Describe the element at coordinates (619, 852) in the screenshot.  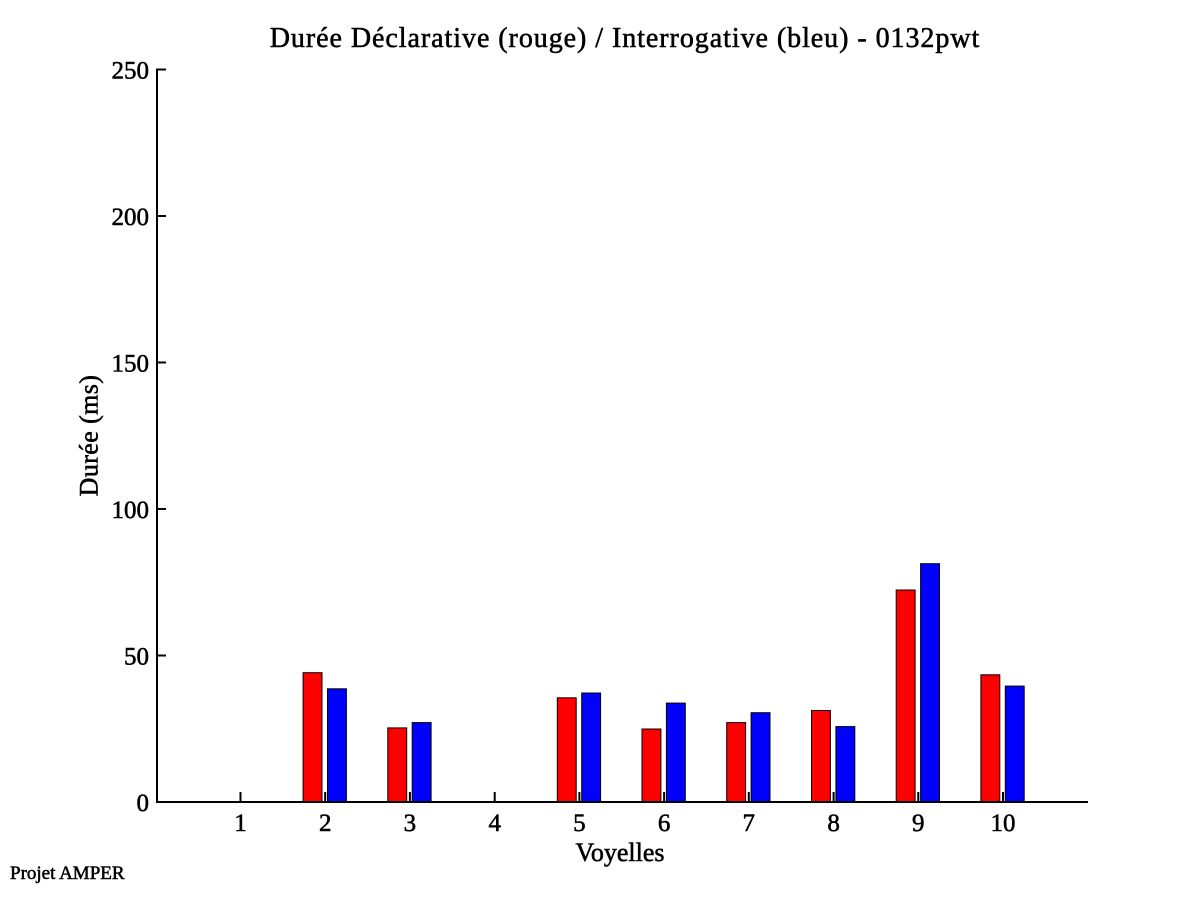
I see `svg-text: Voyelles` at that location.